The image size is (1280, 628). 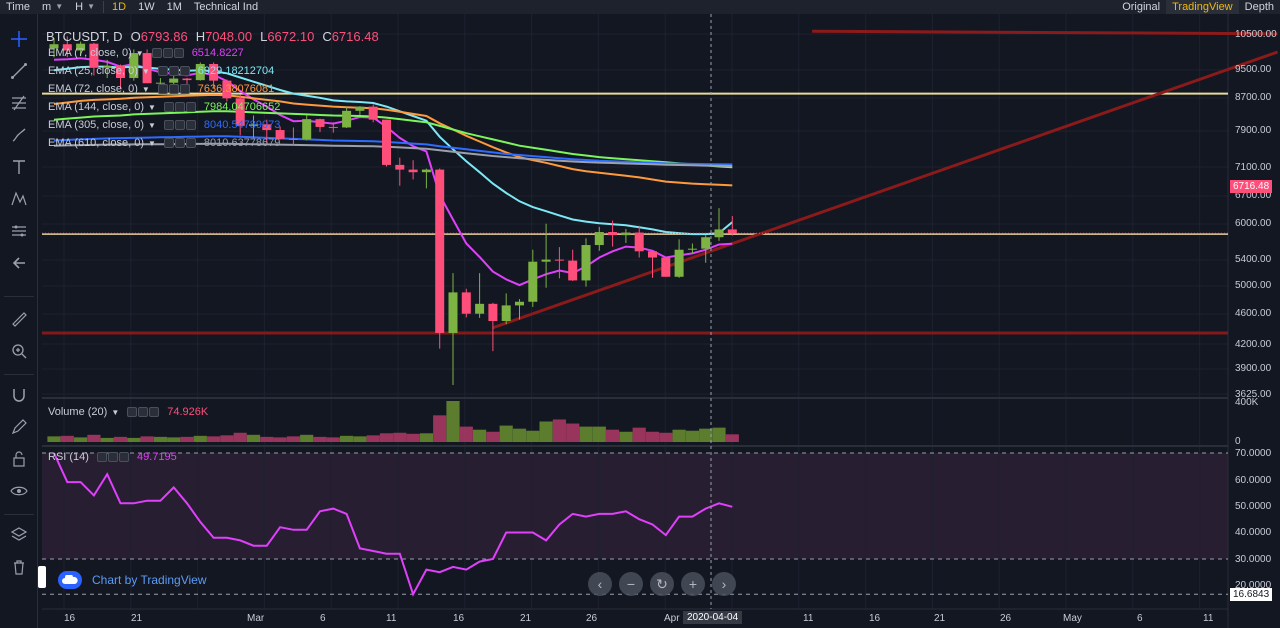 What do you see at coordinates (1253, 453) in the screenshot?
I see `rsi-tick: 70.0000` at bounding box center [1253, 453].